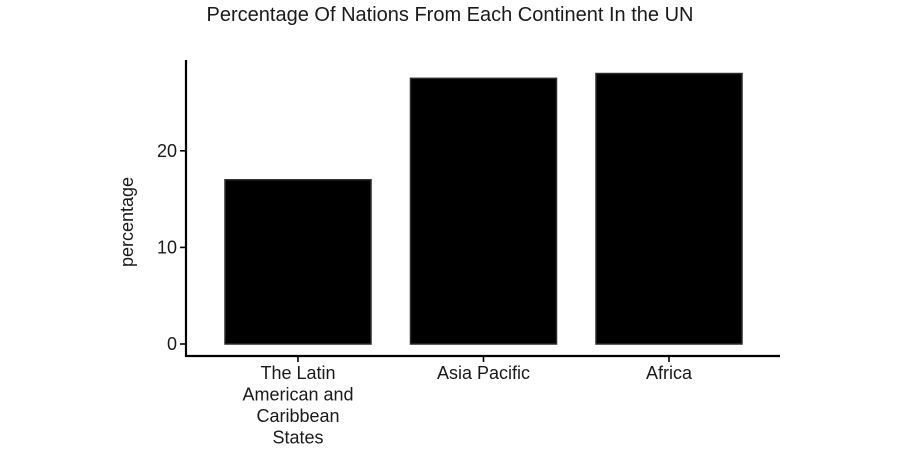  I want to click on y-axis-label: percentage, so click(127, 222).